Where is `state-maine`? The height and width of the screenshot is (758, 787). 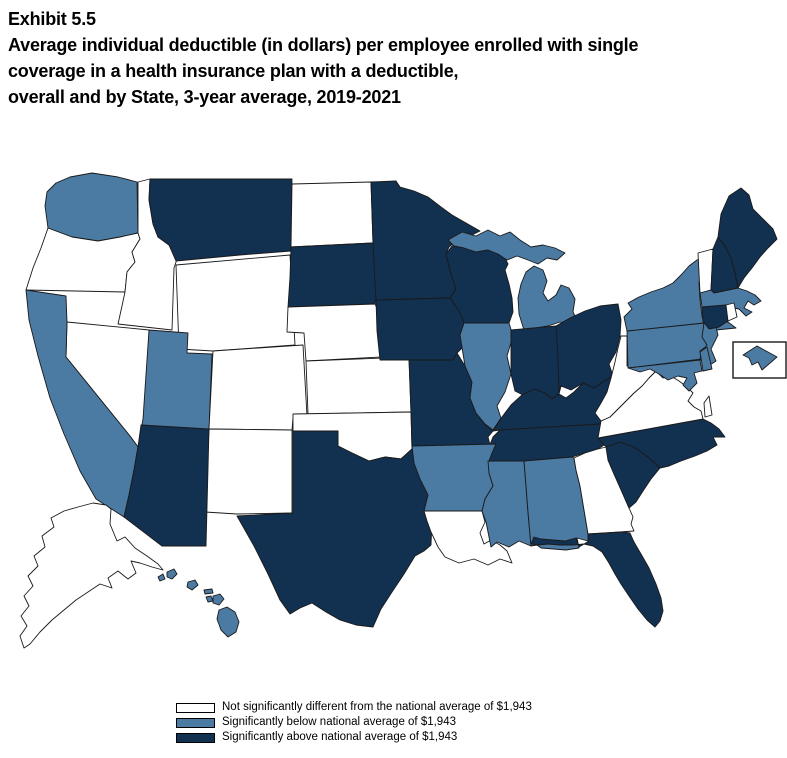 state-maine is located at coordinates (747, 238).